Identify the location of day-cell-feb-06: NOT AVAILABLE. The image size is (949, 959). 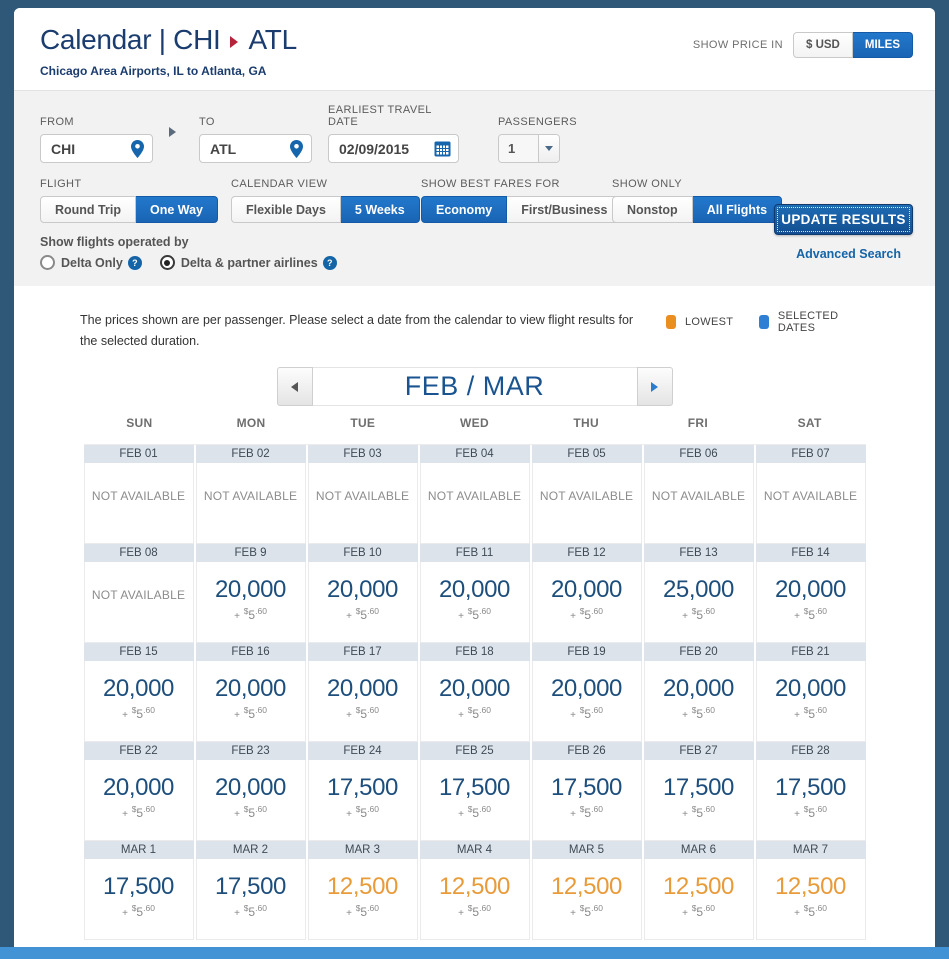
(698, 504).